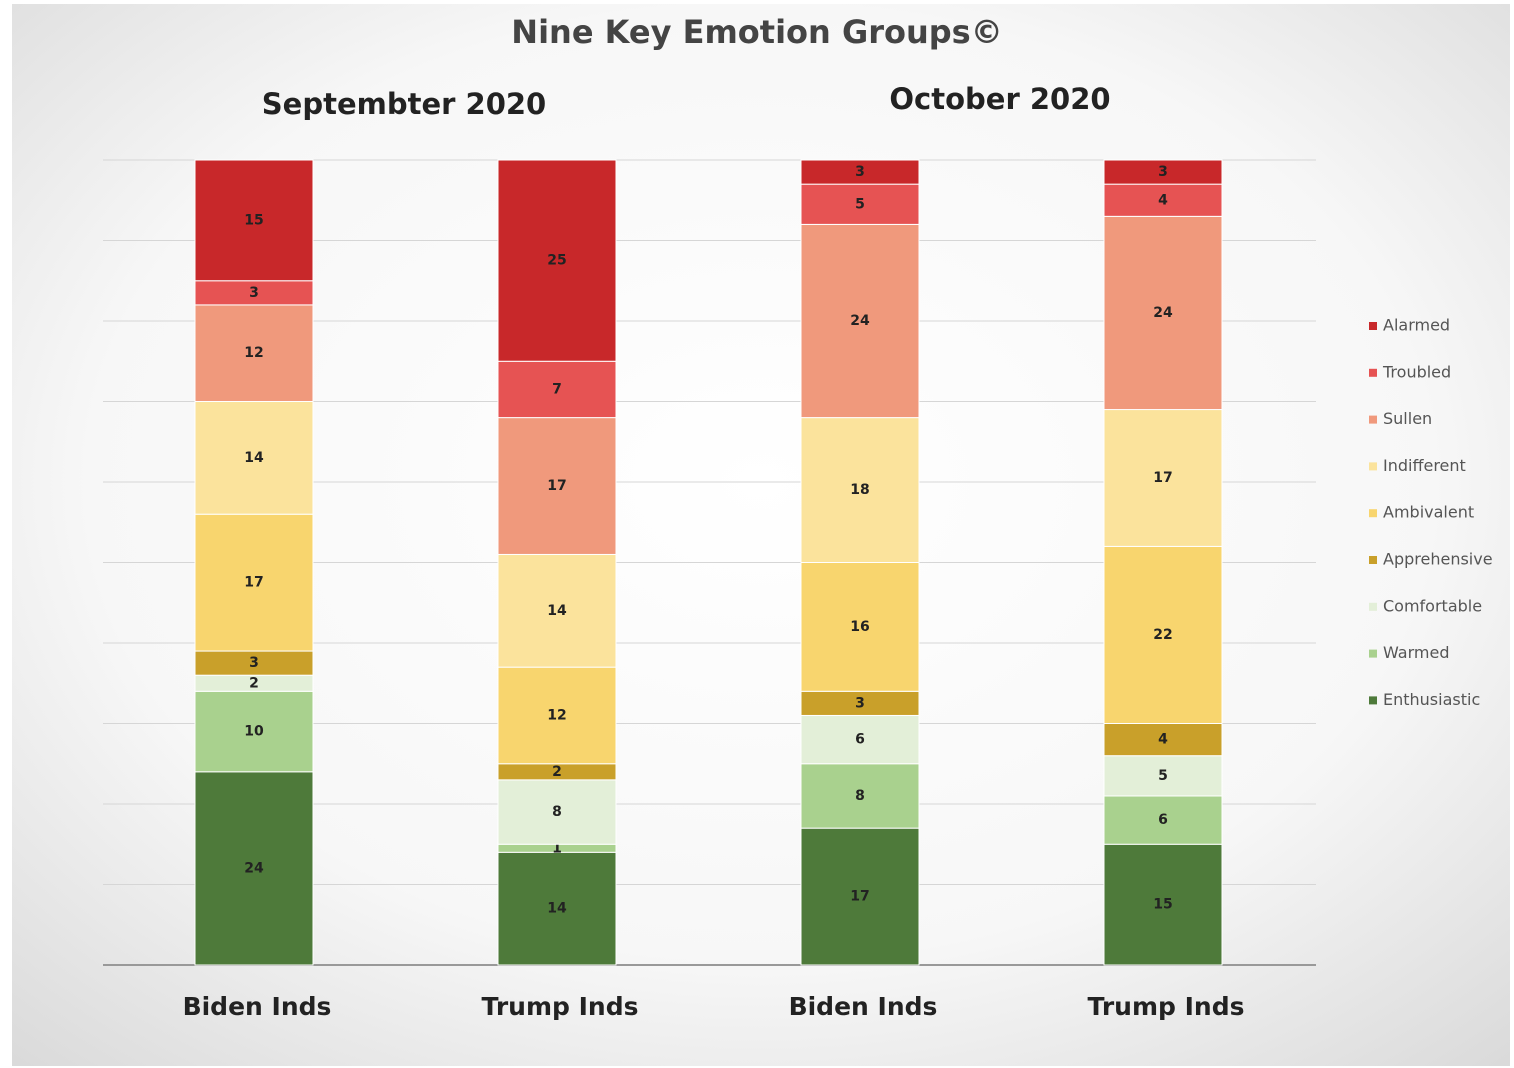 The height and width of the screenshot is (1068, 1514). I want to click on legend-label: Troubled, so click(1416, 371).